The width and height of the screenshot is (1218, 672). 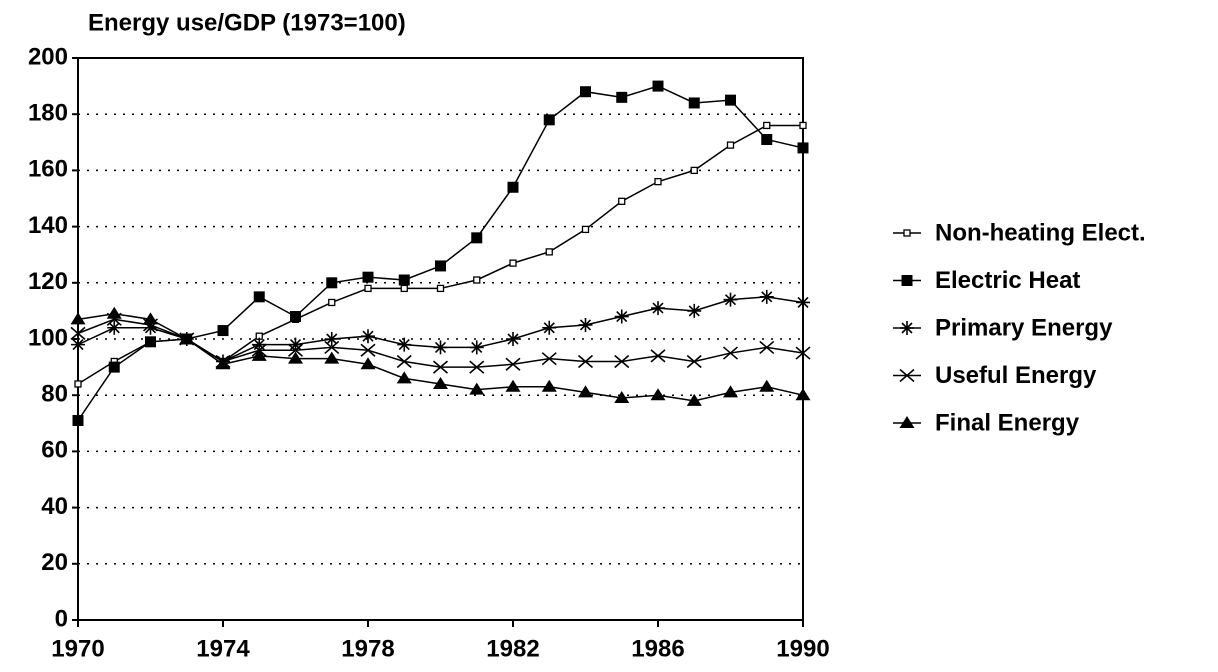 I want to click on y-tick-label: 200, so click(x=48, y=56).